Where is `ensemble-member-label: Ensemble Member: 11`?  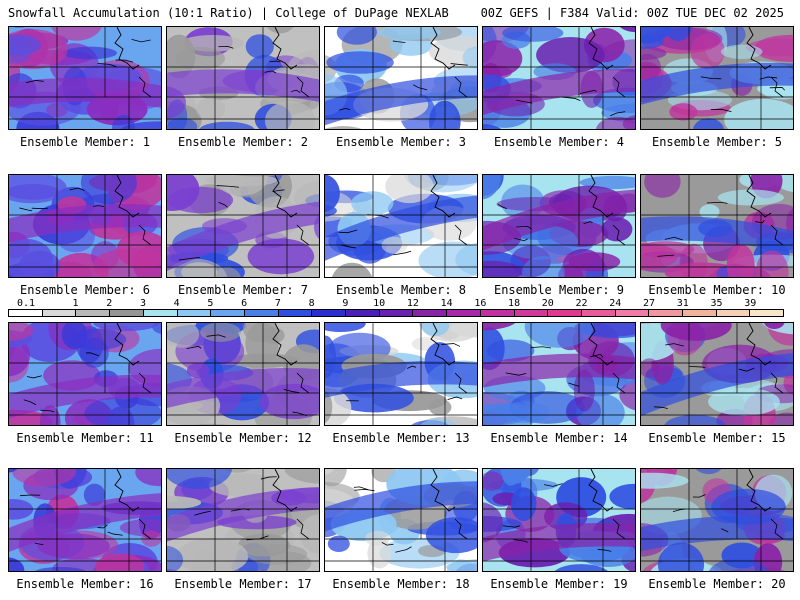 ensemble-member-label: Ensemble Member: 11 is located at coordinates (85, 438).